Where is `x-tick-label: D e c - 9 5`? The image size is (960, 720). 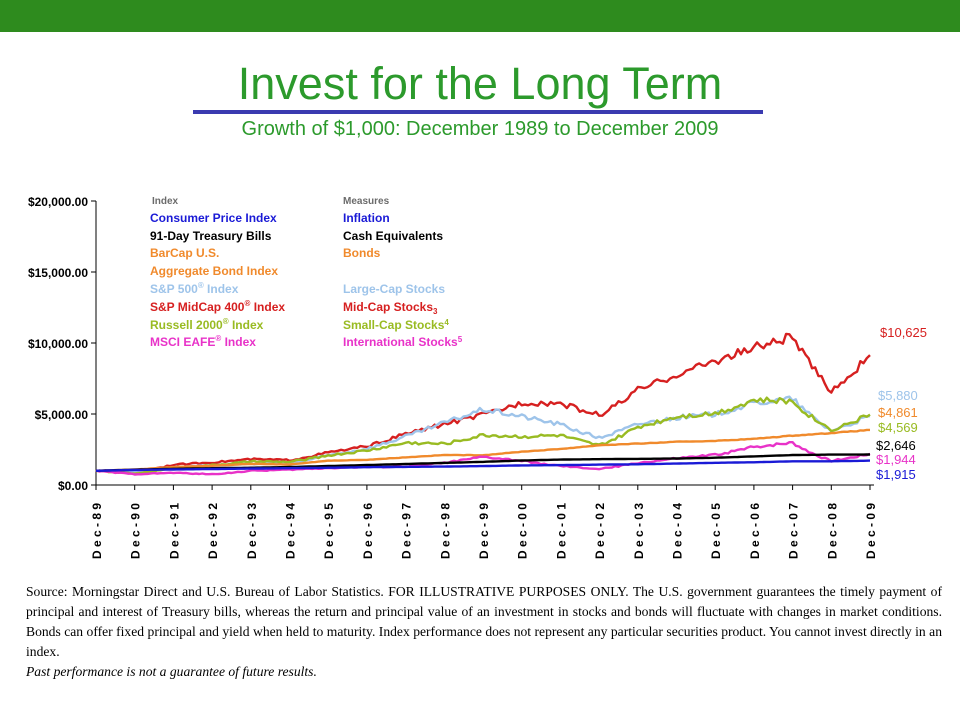
x-tick-label: D e c - 9 5 is located at coordinates (329, 531).